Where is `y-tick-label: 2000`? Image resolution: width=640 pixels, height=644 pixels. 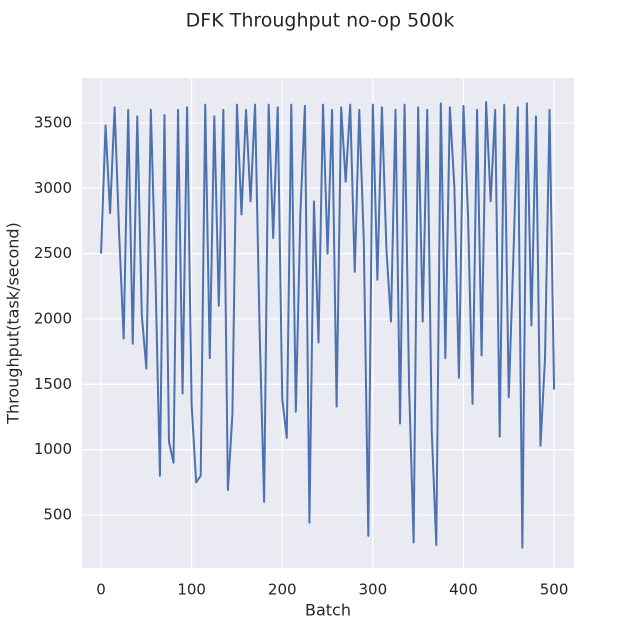
y-tick-label: 2000 is located at coordinates (53, 318).